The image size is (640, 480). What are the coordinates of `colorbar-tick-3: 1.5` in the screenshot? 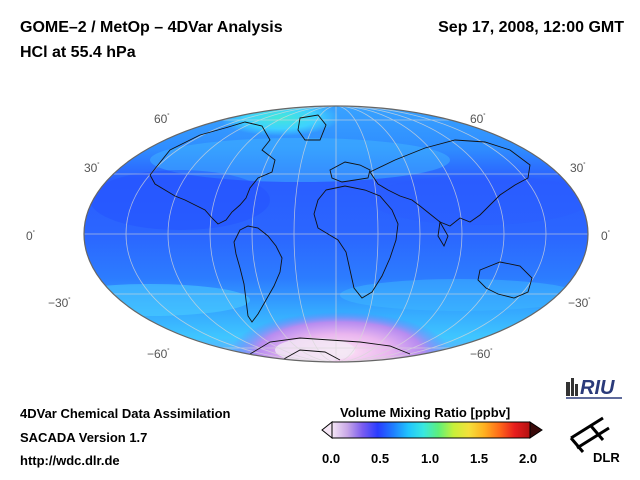 It's located at (479, 458).